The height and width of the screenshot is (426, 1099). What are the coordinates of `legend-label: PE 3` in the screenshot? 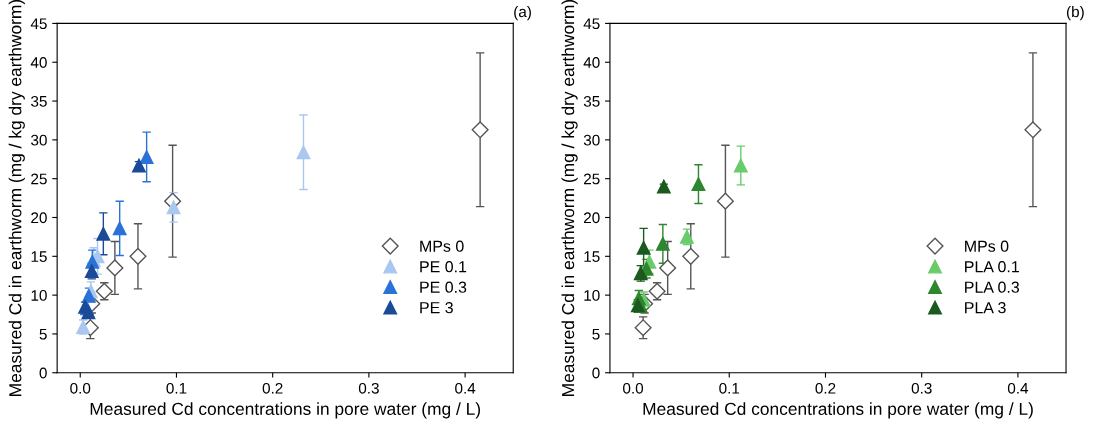 It's located at (436, 307).